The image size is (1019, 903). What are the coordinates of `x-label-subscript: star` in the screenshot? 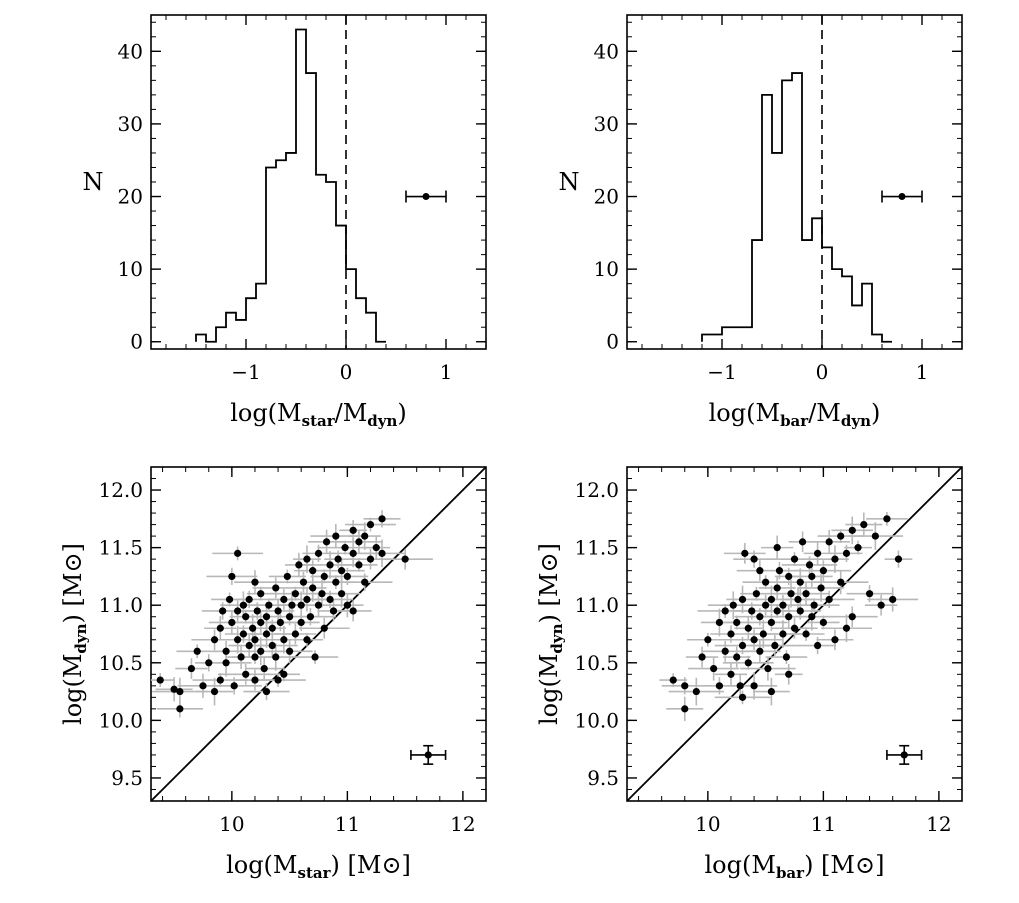 It's located at (315, 873).